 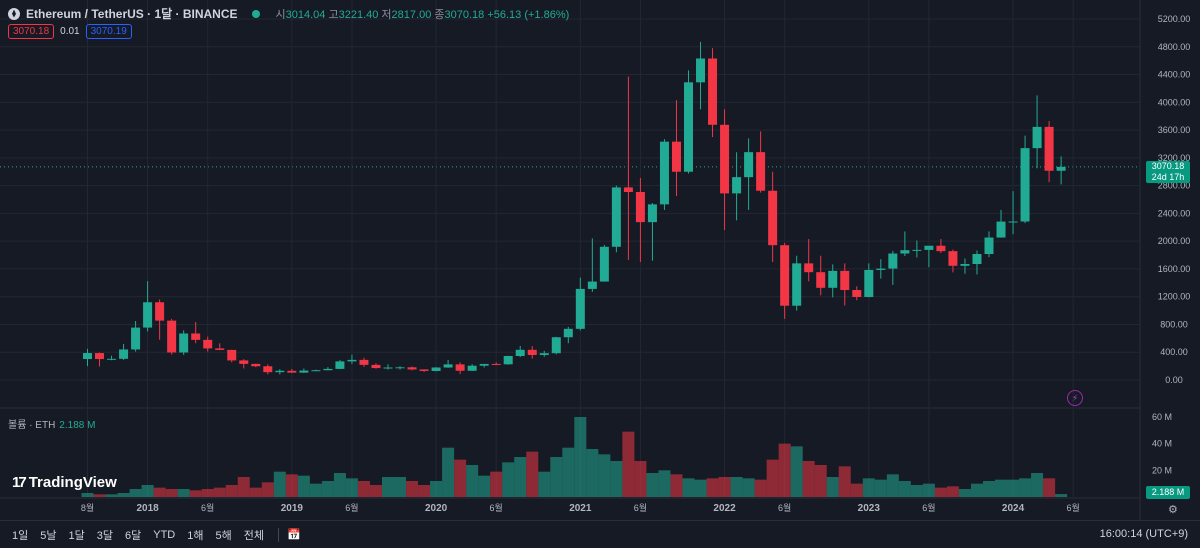 What do you see at coordinates (223, 535) in the screenshot?
I see `timeframe-5y: 5해` at bounding box center [223, 535].